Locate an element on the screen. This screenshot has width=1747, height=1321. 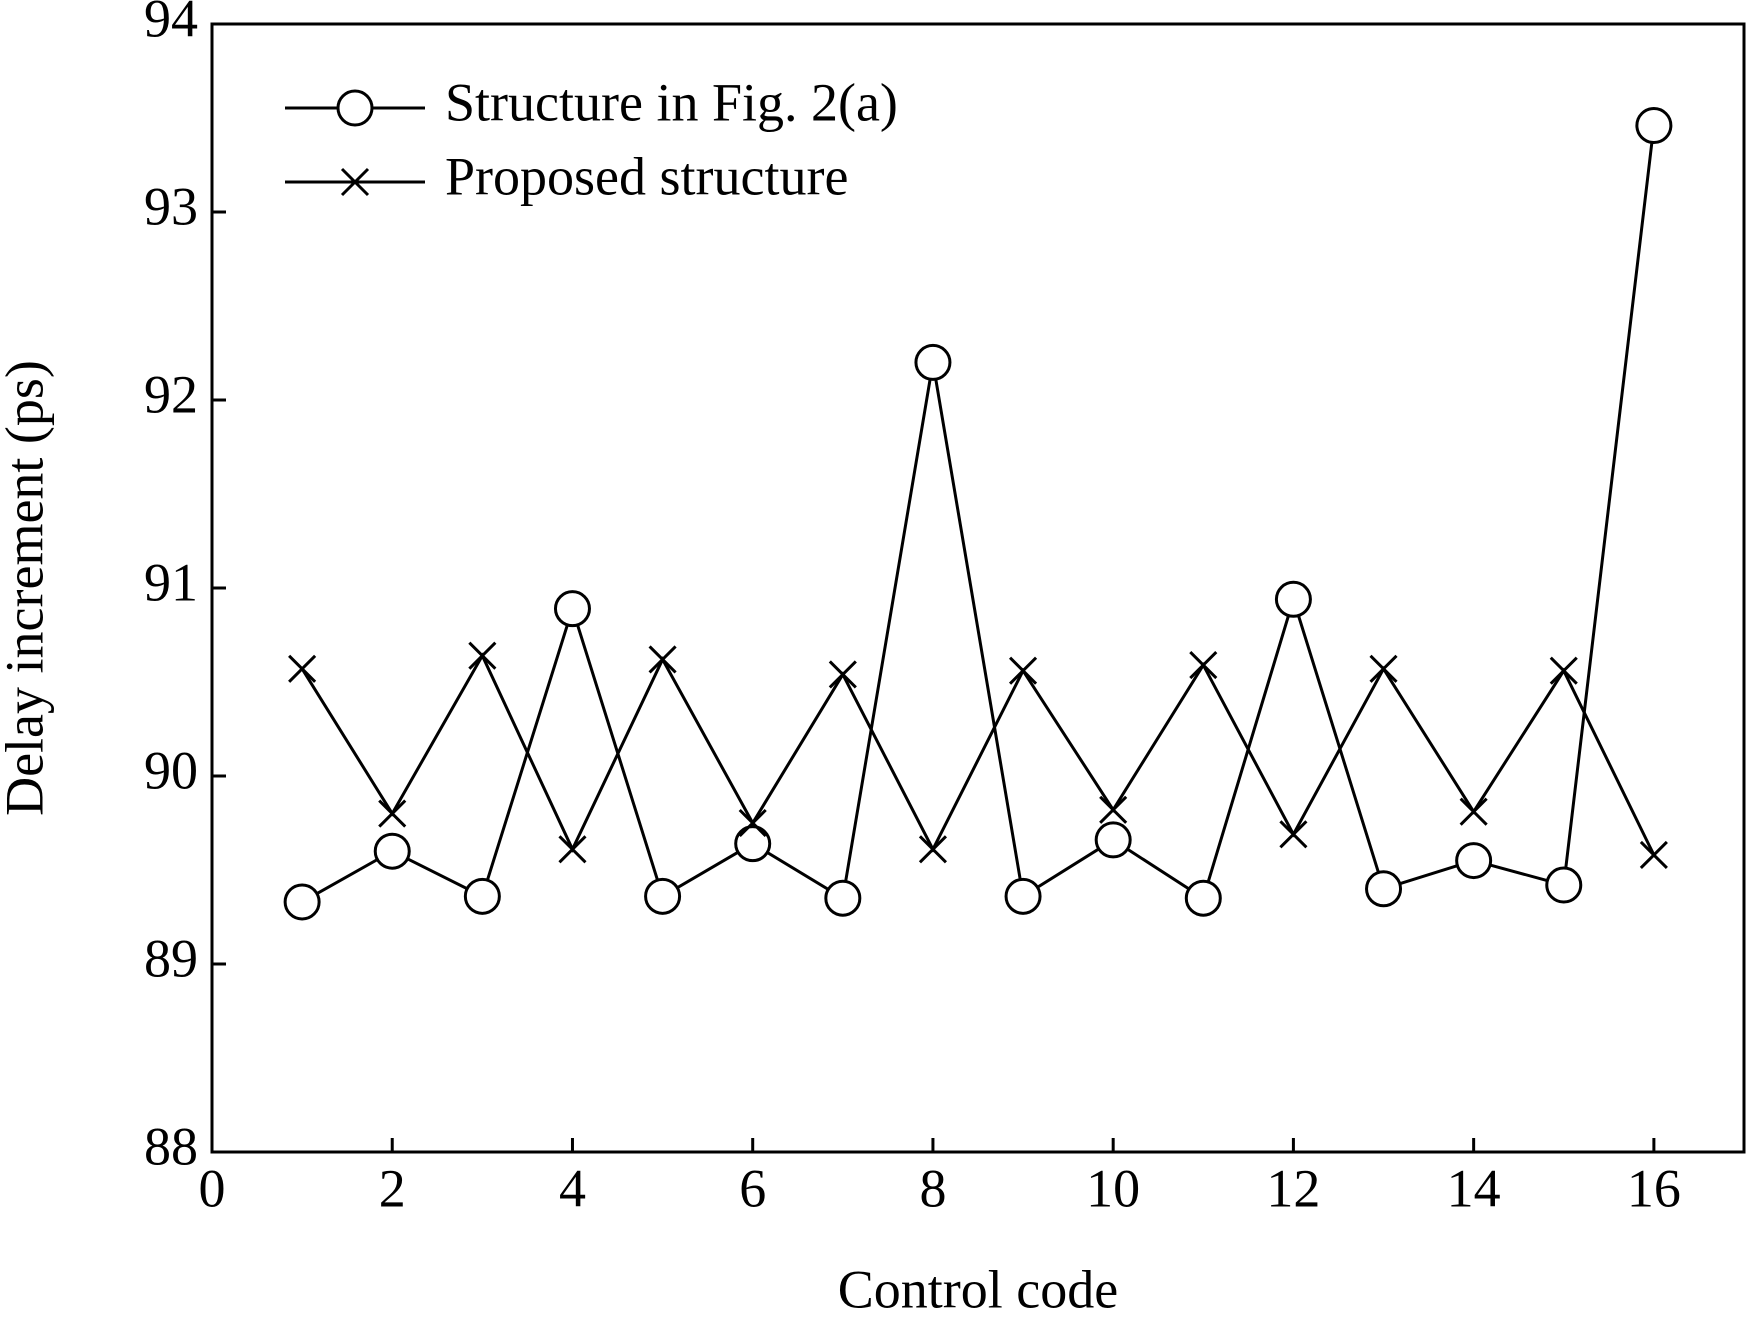
x-tick-label: 2 is located at coordinates (392, 1188).